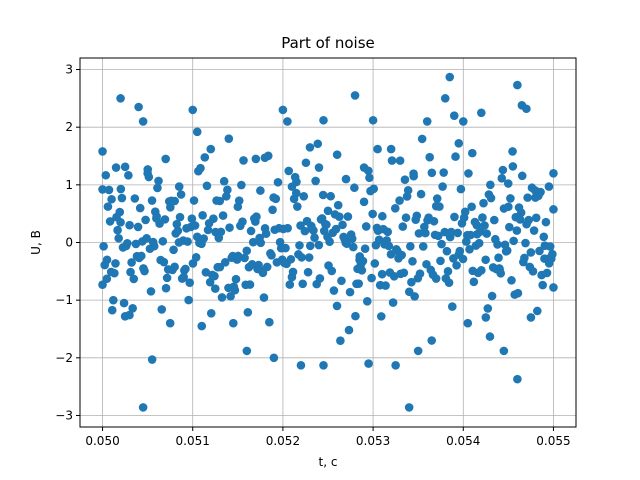  Describe the element at coordinates (193, 441) in the screenshot. I see `x-tick-label: 0.051` at that location.